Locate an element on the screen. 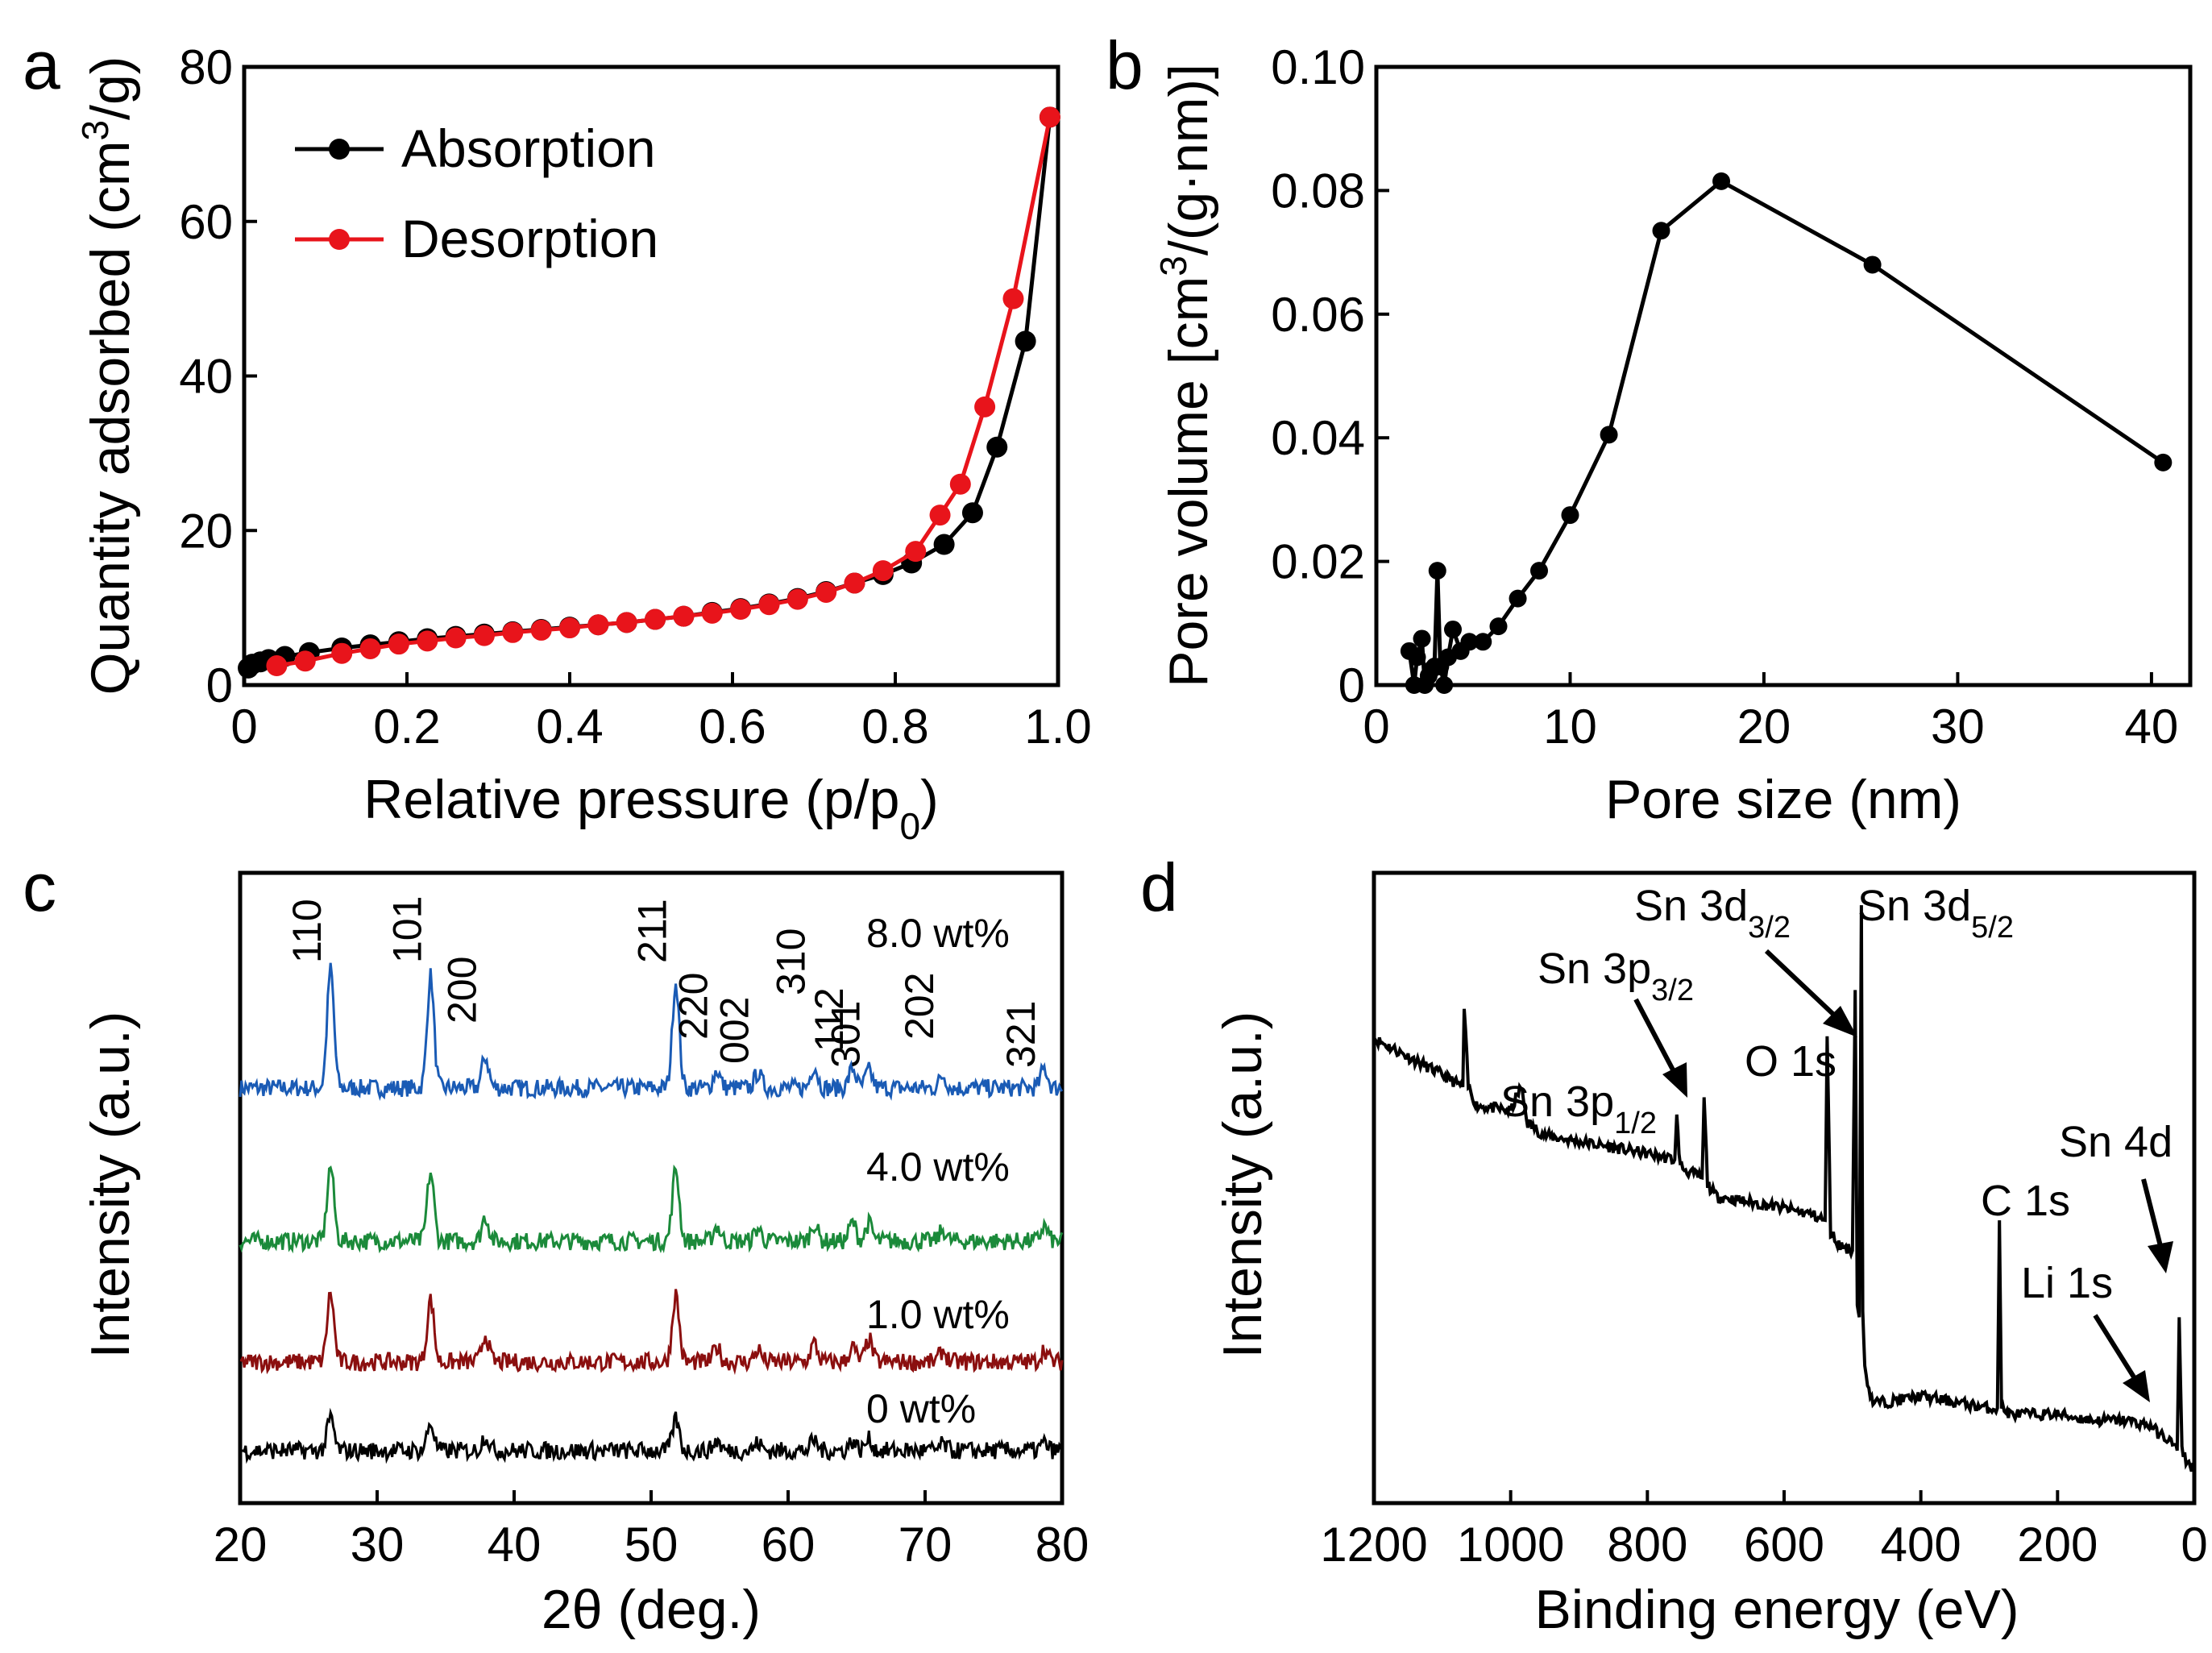 The width and height of the screenshot is (2212, 1653). annotation-sn3d32: Sn 3d3/2 is located at coordinates (1712, 913).